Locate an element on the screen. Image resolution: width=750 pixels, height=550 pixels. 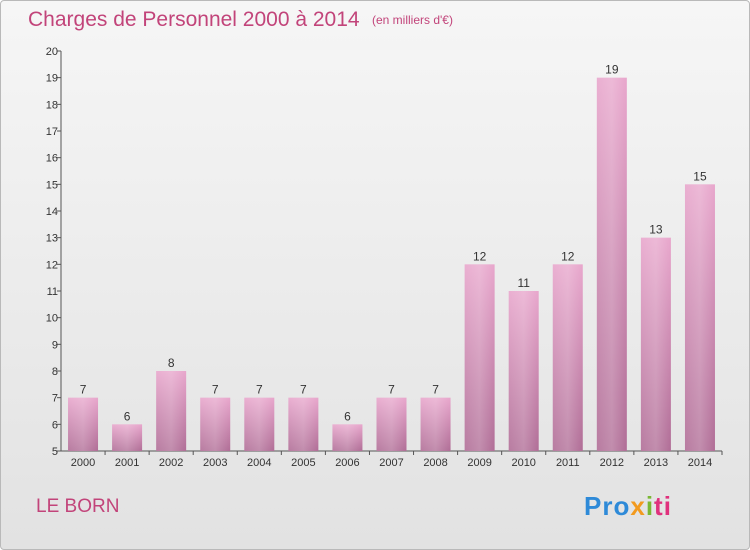
chart-subtitle: (en milliers d'€) is located at coordinates (412, 20).